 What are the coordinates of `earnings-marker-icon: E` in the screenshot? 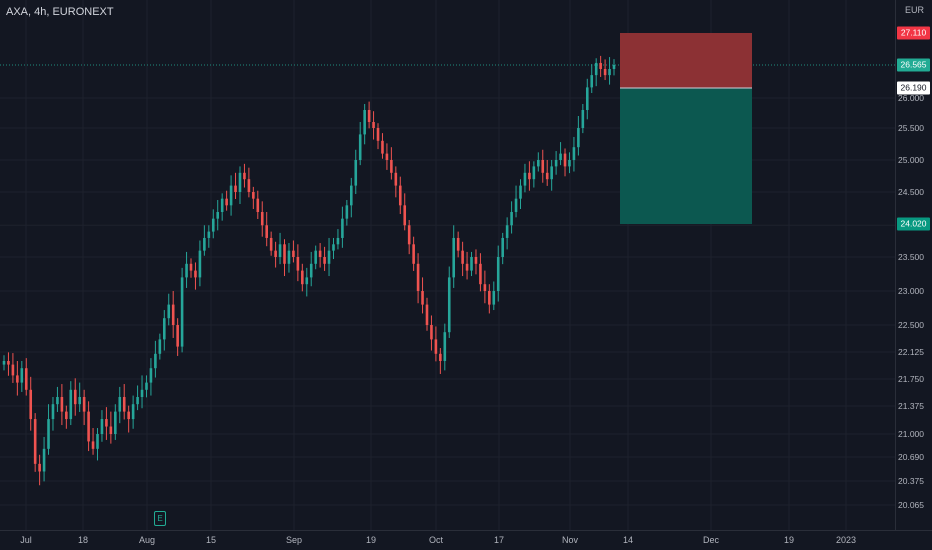 It's located at (160, 518).